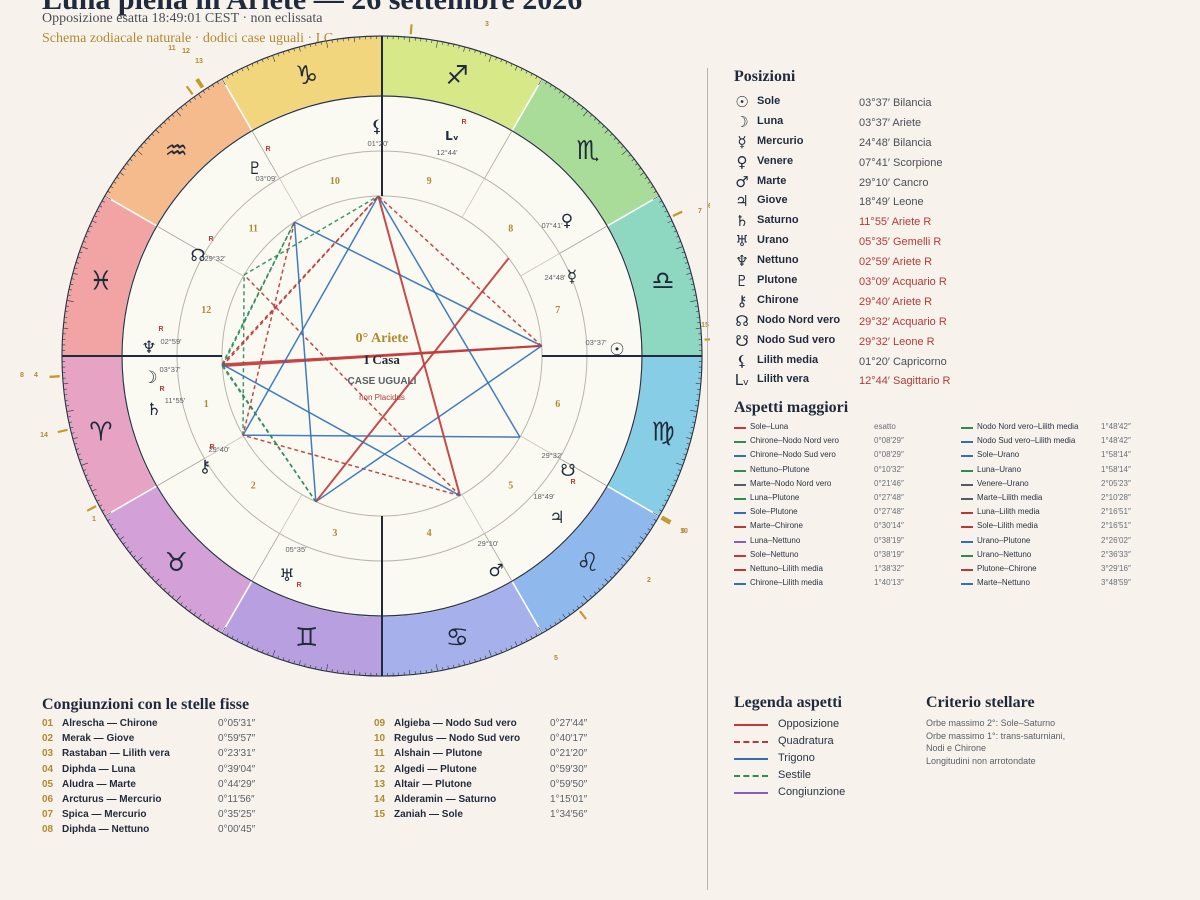 The width and height of the screenshot is (1200, 900). I want to click on legend-item-sestile: Sestile, so click(809, 776).